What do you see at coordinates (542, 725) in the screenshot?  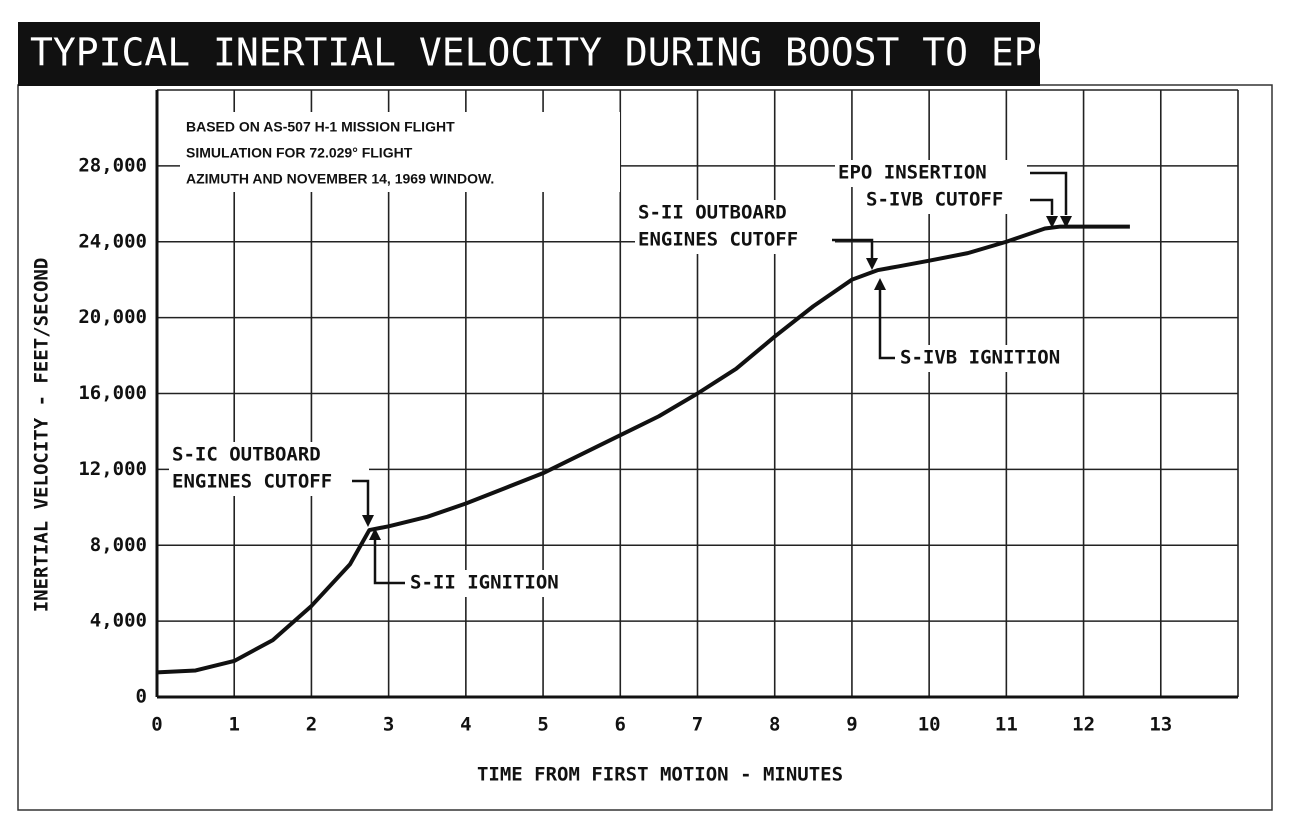 I see `x-tick-label: 5` at bounding box center [542, 725].